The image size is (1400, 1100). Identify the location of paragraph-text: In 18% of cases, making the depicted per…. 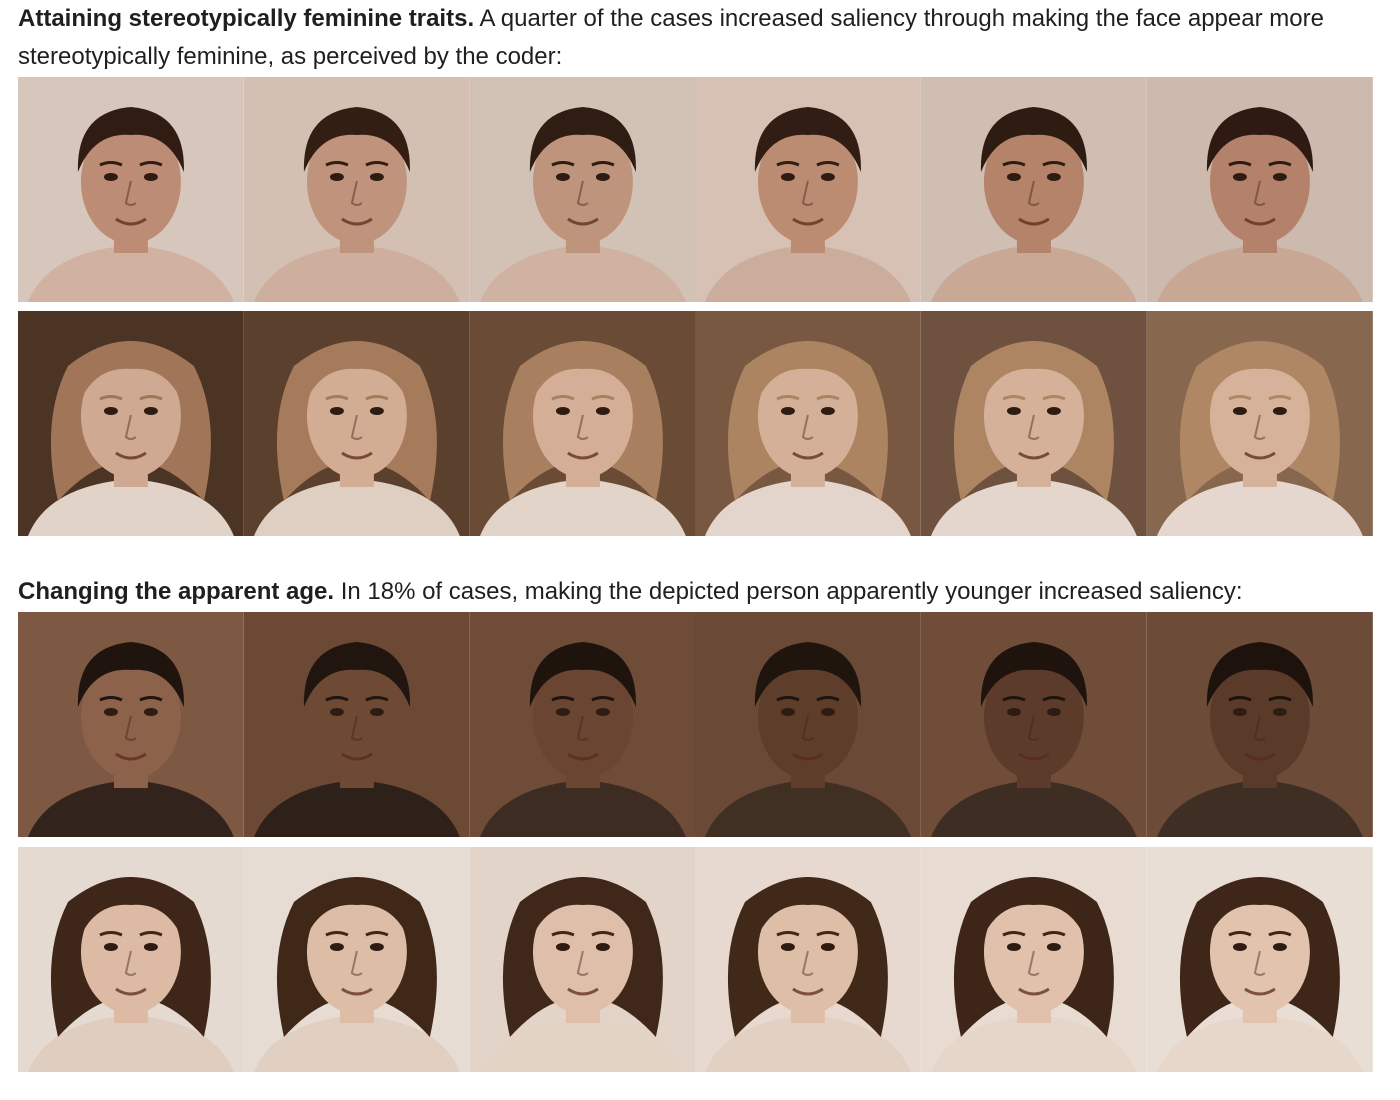
(788, 591).